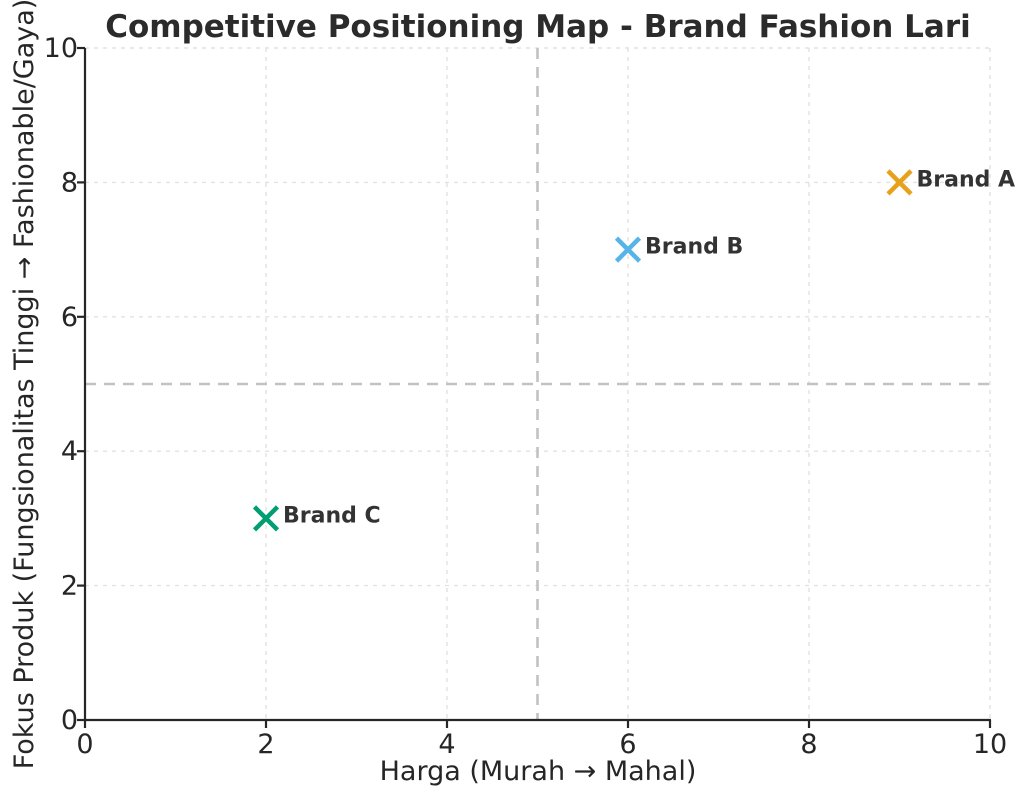 The height and width of the screenshot is (802, 1024). Describe the element at coordinates (627, 744) in the screenshot. I see `x-tick-label: 6` at that location.